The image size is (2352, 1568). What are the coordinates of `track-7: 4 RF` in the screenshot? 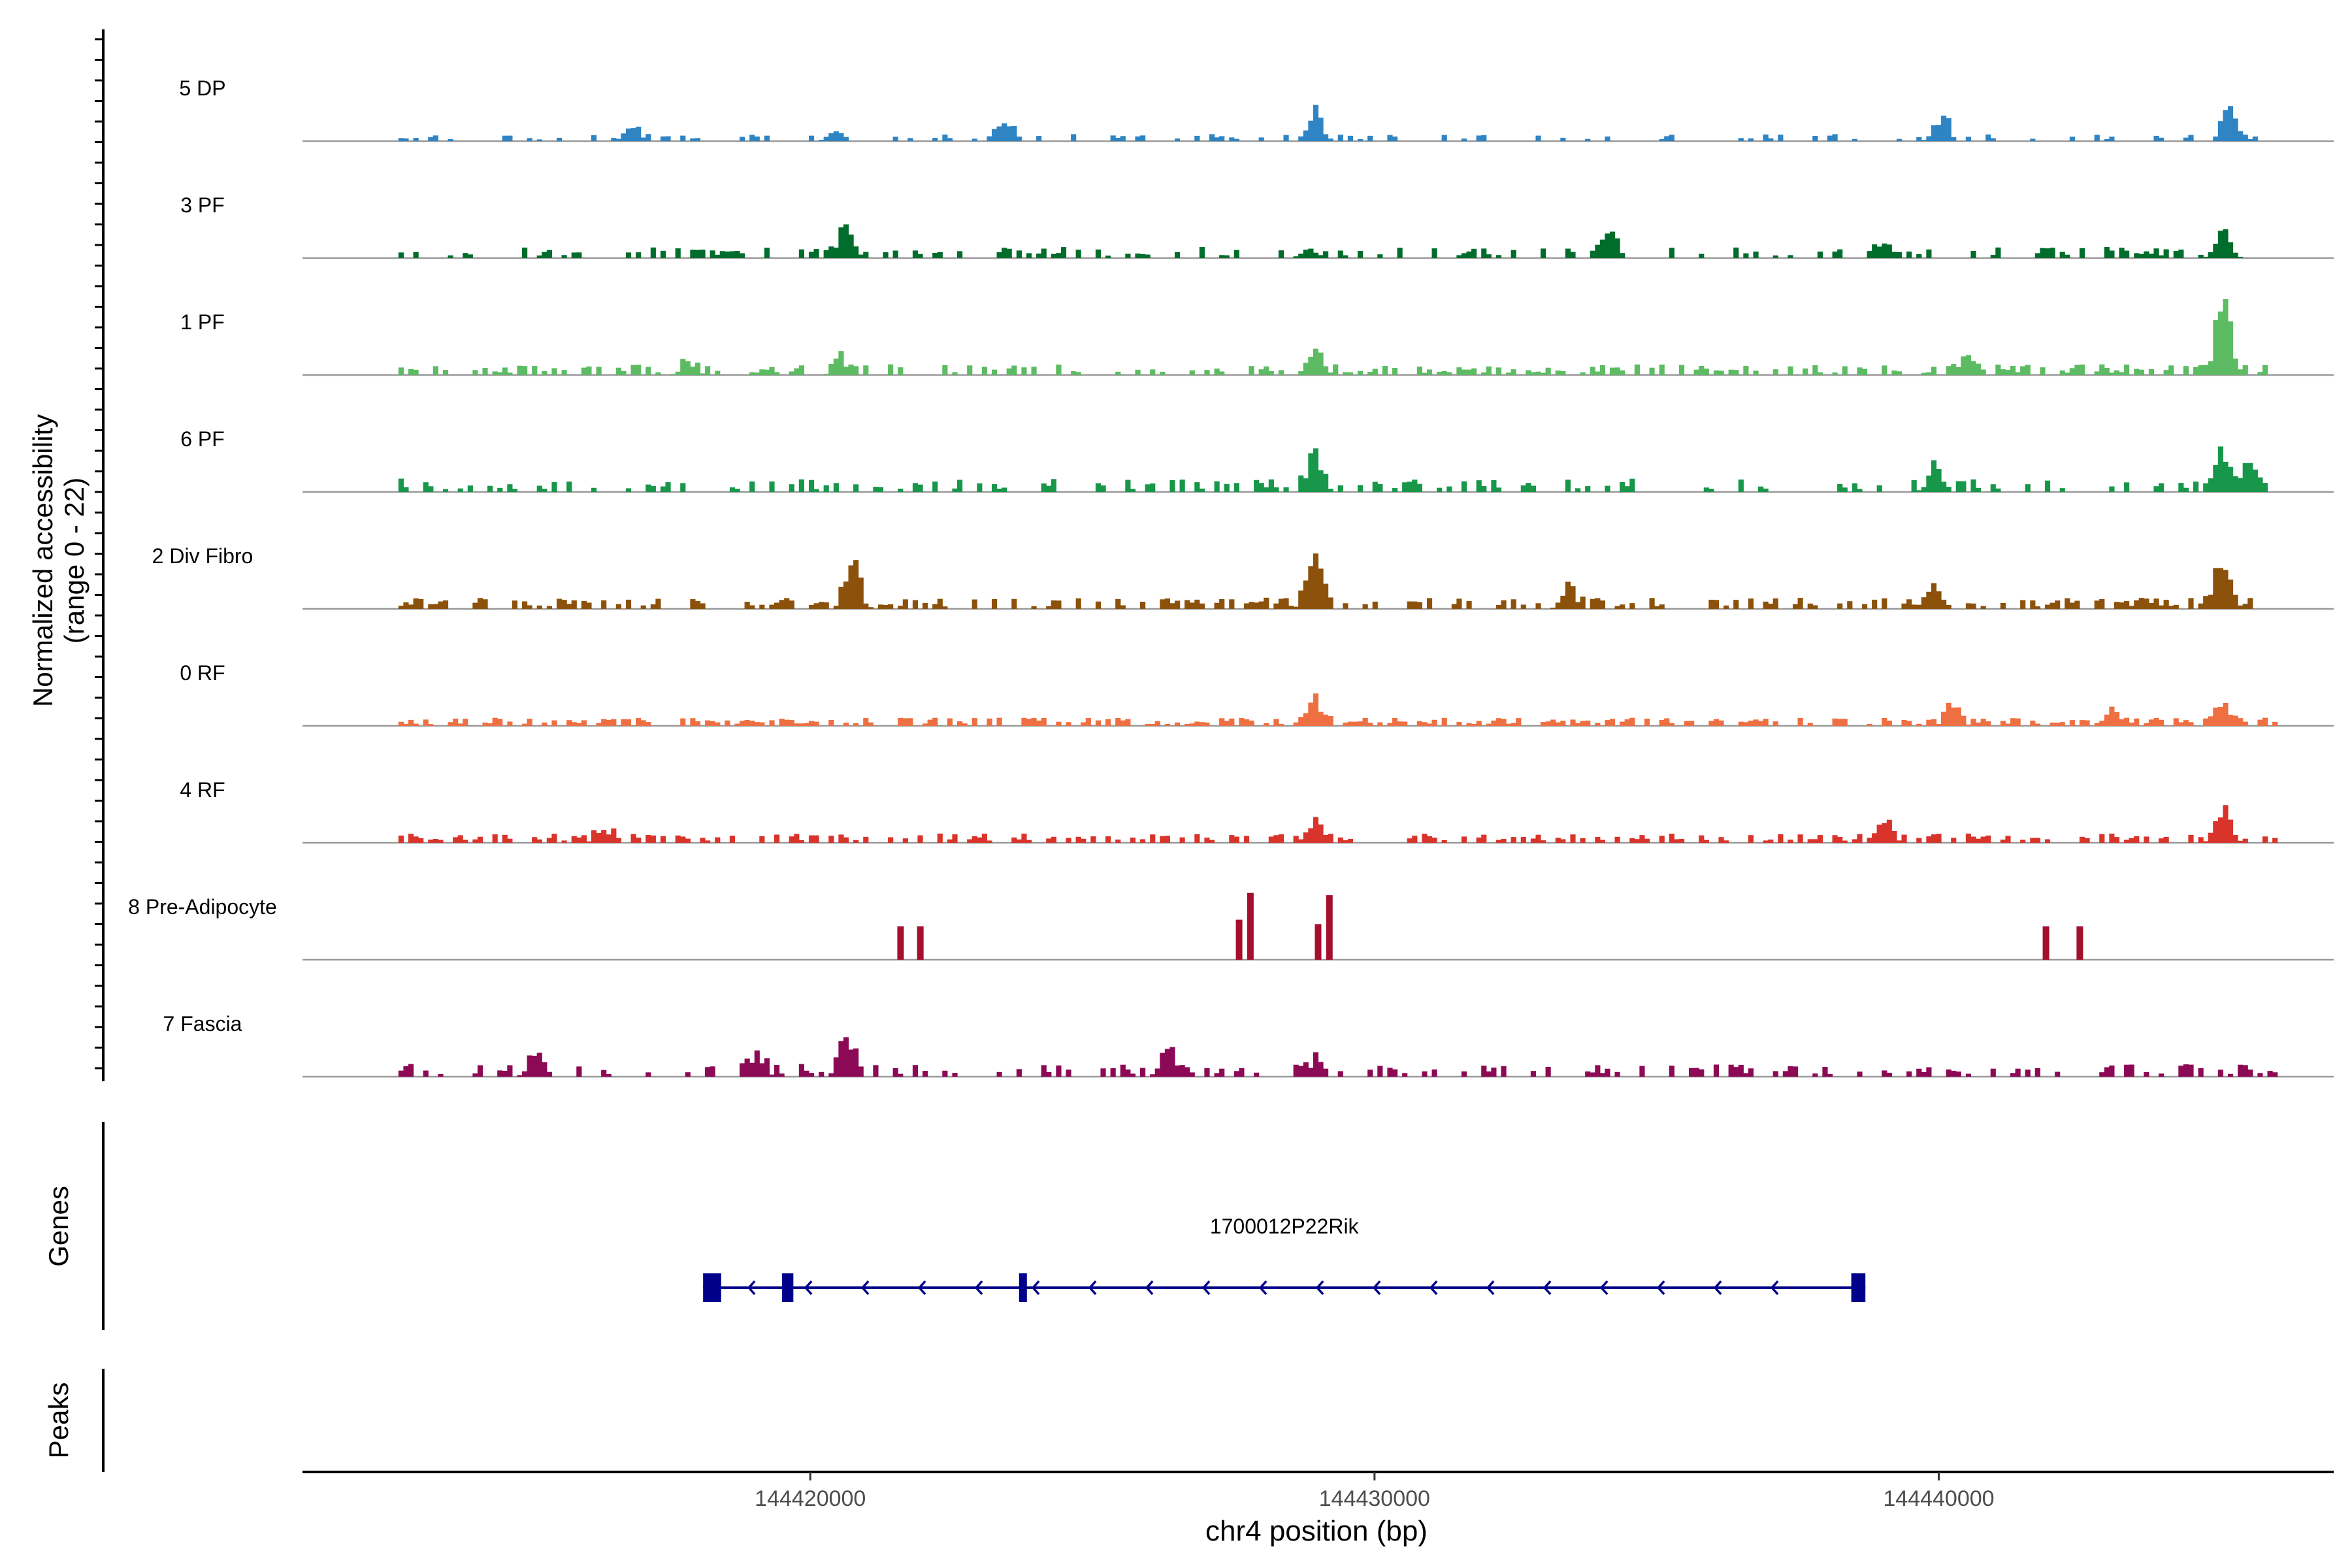 It's located at (1257, 811).